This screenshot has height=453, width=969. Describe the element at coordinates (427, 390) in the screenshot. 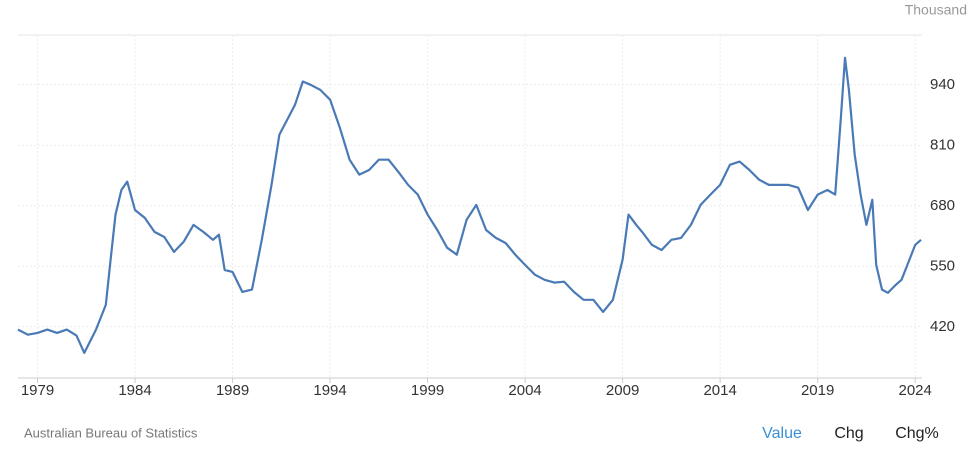

I see `x-tick-label: 1999` at that location.